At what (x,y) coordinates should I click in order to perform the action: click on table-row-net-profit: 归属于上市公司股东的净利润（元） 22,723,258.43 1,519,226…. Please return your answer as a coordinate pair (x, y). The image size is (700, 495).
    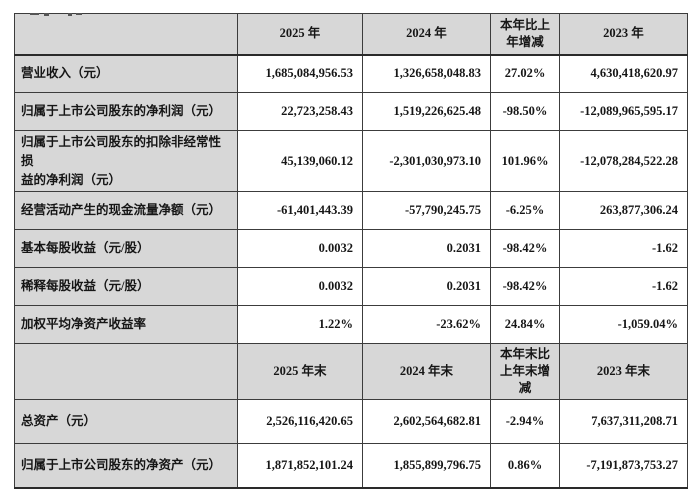
    Looking at the image, I should click on (351, 111).